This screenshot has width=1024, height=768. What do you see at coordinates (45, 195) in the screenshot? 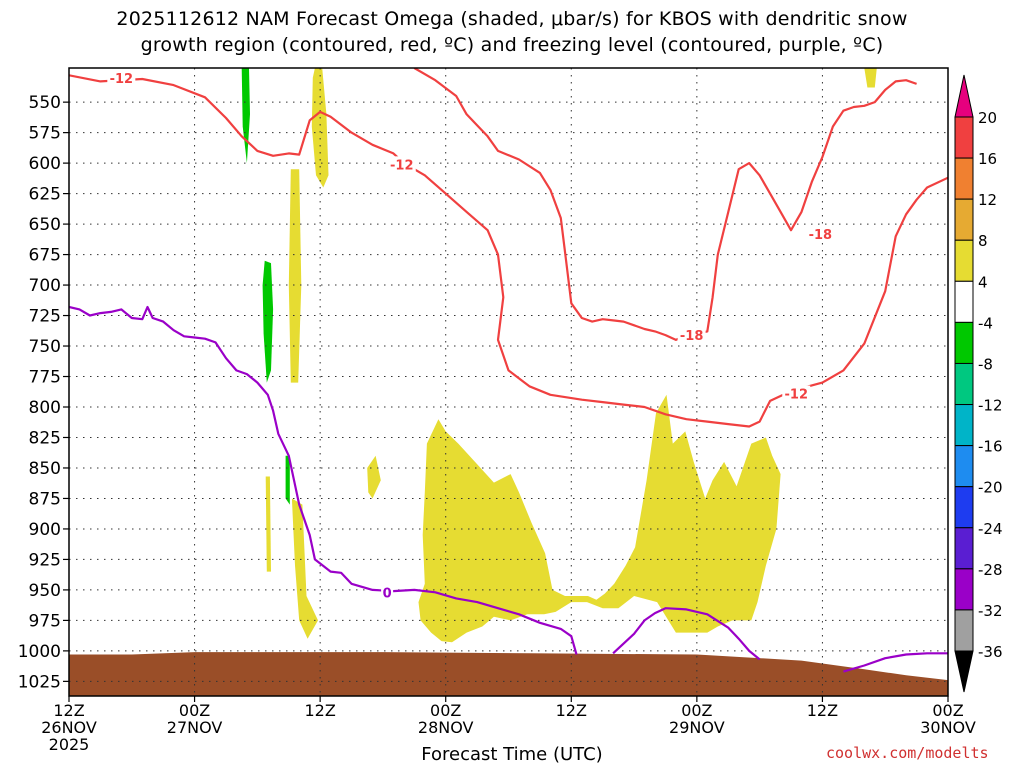
I see `y-tick-label: 625` at bounding box center [45, 195].